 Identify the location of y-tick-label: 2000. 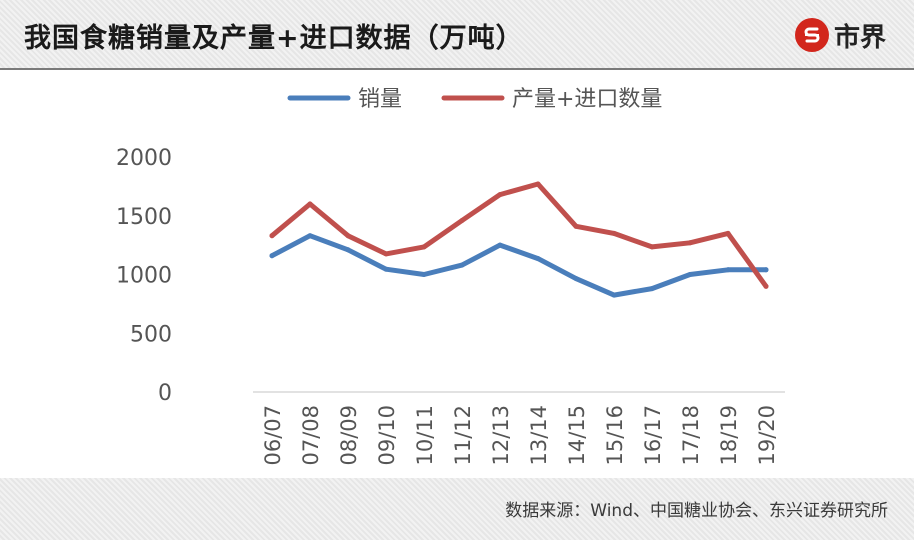
(144, 158).